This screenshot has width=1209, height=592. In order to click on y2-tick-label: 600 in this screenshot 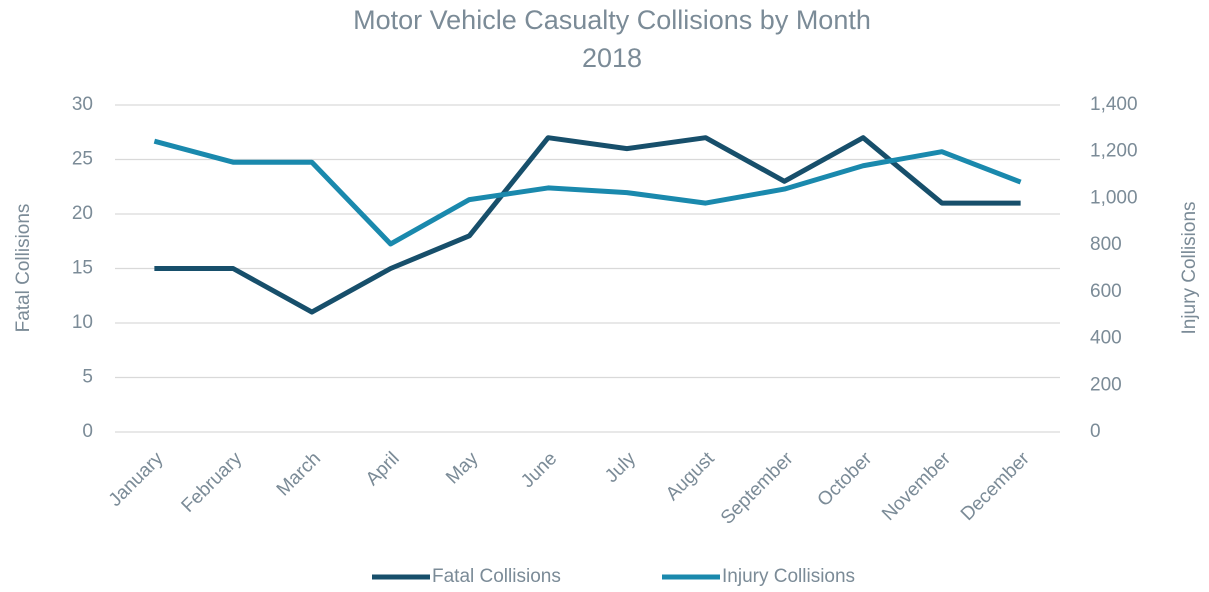, I will do `click(1106, 291)`.